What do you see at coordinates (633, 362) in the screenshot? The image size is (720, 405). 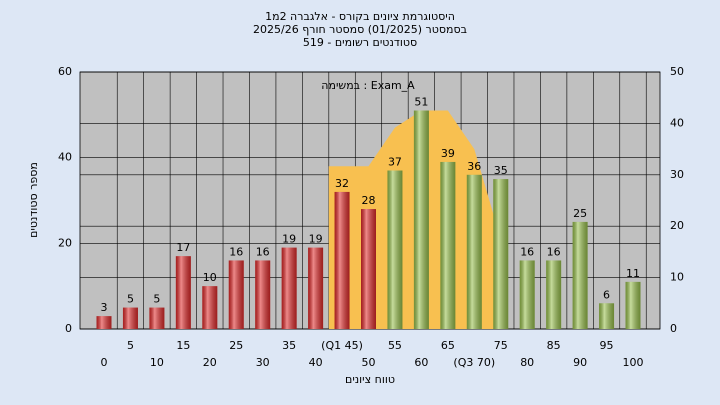 I see `x-tick-label: 100` at bounding box center [633, 362].